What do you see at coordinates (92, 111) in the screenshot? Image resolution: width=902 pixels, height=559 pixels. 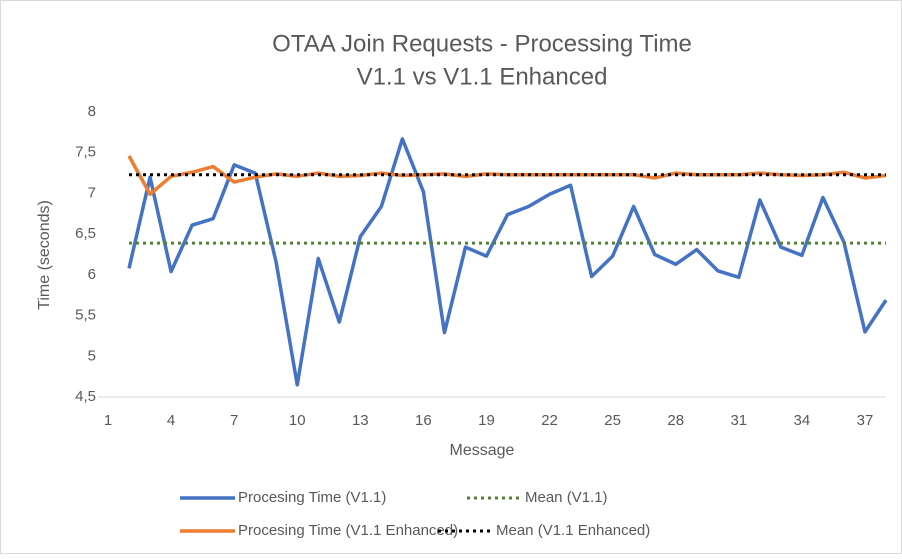 I see `y-tick-label: 8` at bounding box center [92, 111].